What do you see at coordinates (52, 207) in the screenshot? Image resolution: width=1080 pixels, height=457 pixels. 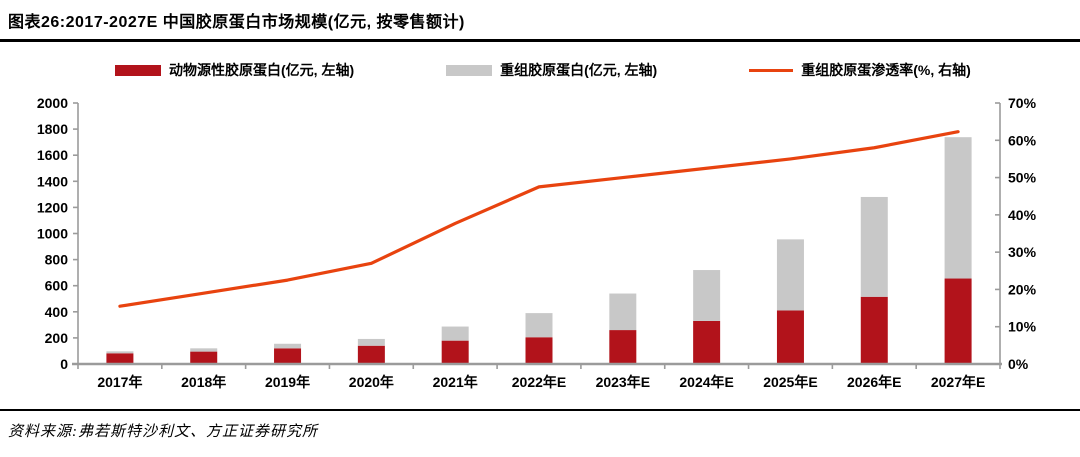 I see `left-axis-tick-label: 1200` at bounding box center [52, 207].